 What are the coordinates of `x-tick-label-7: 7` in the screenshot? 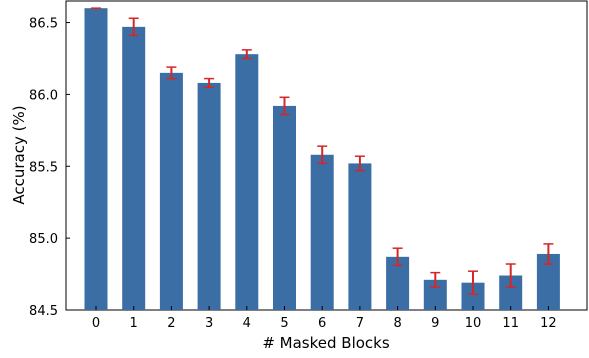 It's located at (360, 323).